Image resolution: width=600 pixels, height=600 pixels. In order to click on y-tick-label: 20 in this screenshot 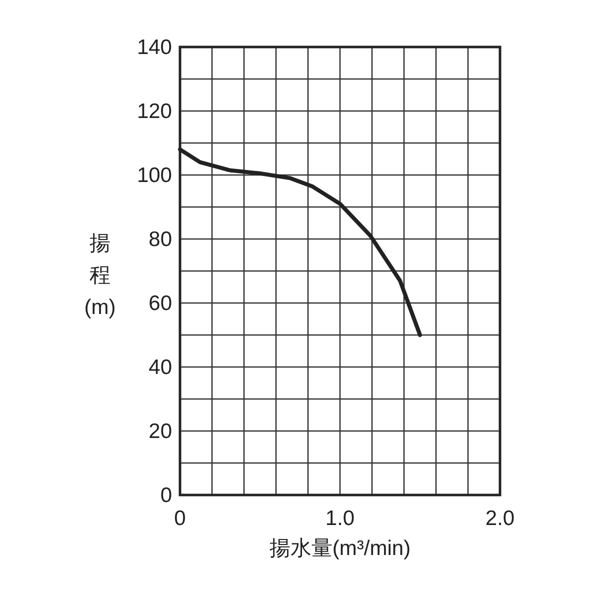, I will do `click(160, 431)`.